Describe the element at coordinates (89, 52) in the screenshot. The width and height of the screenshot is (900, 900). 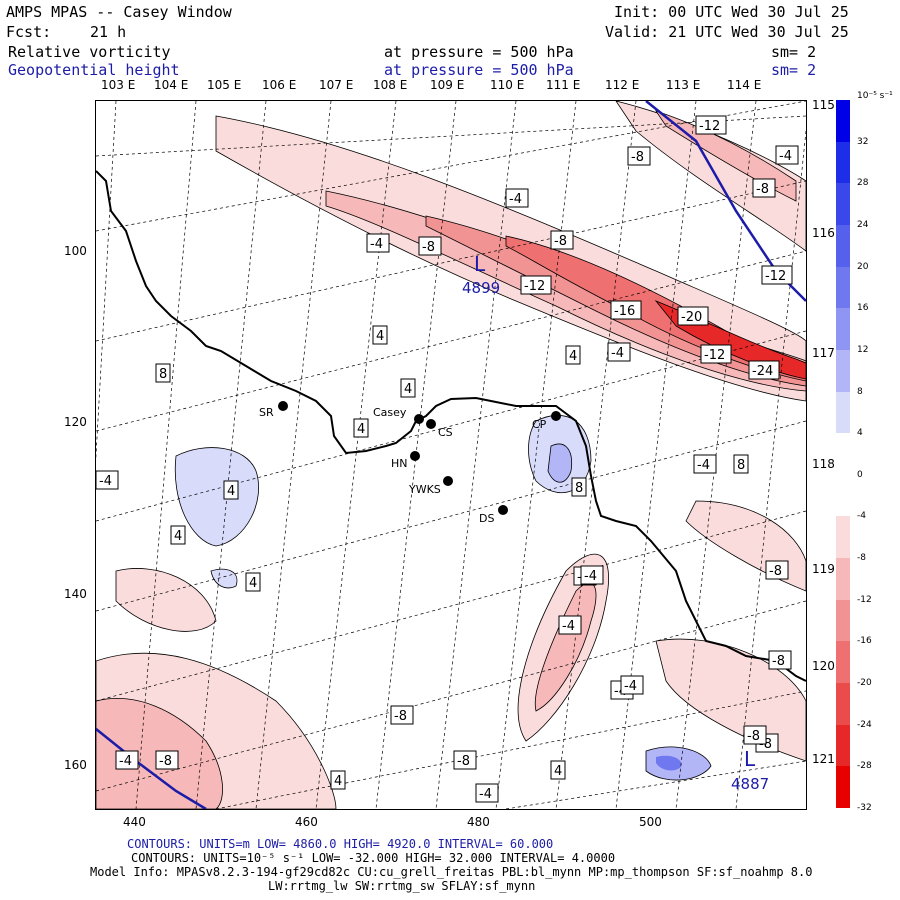
I see `field1-name: Relative vorticity` at that location.